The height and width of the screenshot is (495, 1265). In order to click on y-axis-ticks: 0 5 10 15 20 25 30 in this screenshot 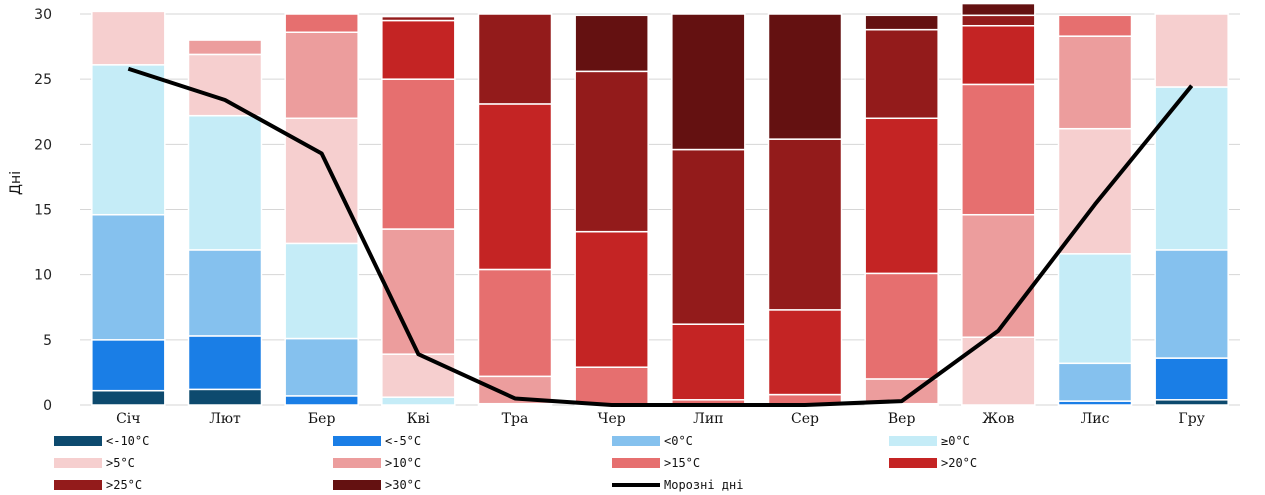, I will do `click(43, 210)`.